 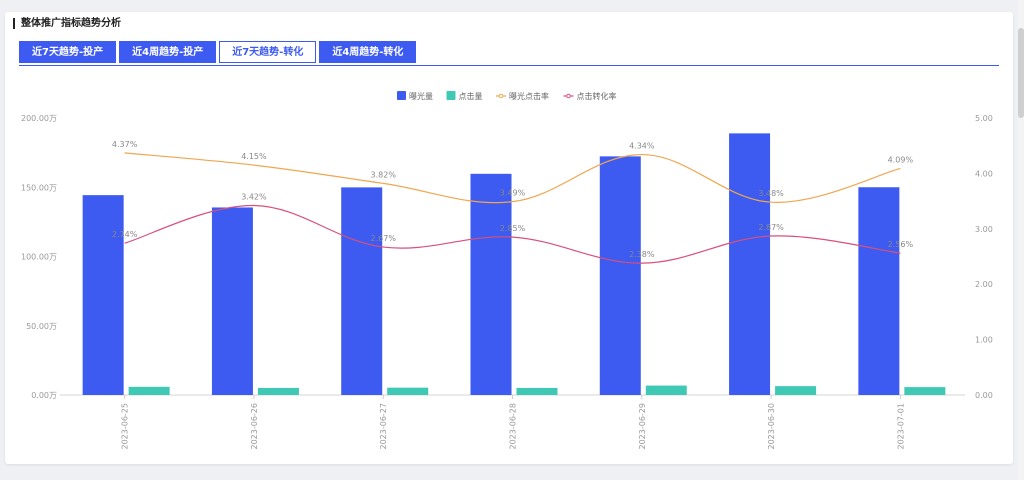 What do you see at coordinates (984, 118) in the screenshot?
I see `y-right-tick-label: 5.00` at bounding box center [984, 118].